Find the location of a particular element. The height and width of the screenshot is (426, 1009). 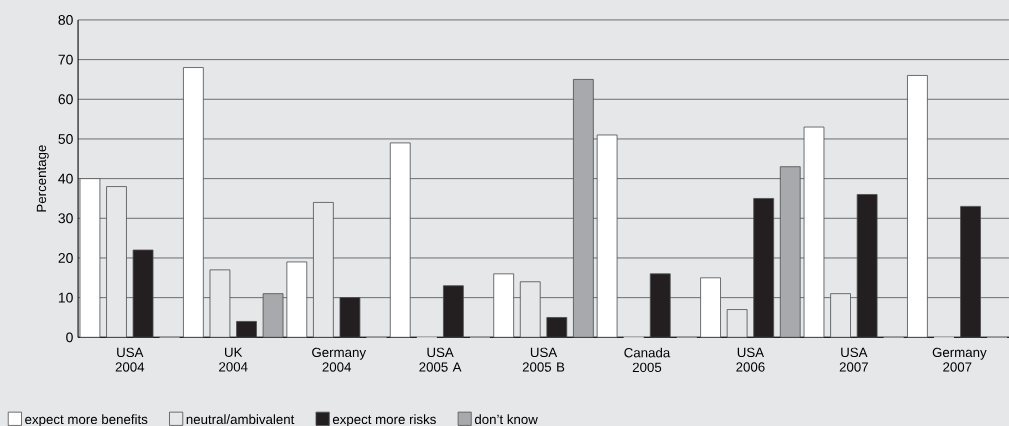

legend-label: neutral/ambivalent is located at coordinates (240, 419).